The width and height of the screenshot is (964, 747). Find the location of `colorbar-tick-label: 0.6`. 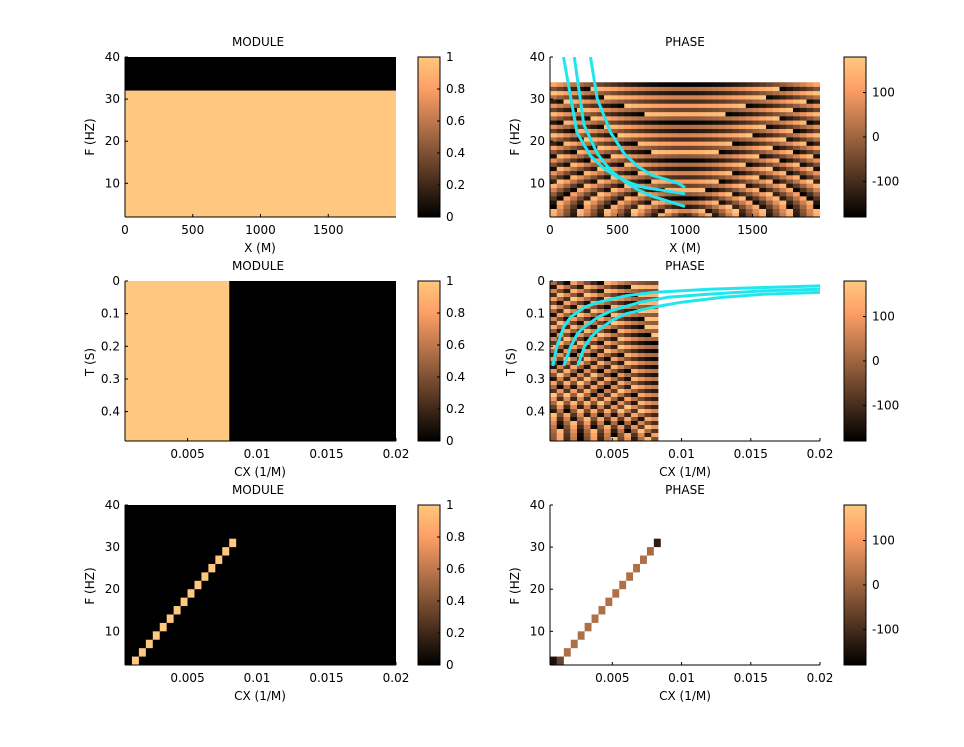

colorbar-tick-label: 0.6 is located at coordinates (455, 121).